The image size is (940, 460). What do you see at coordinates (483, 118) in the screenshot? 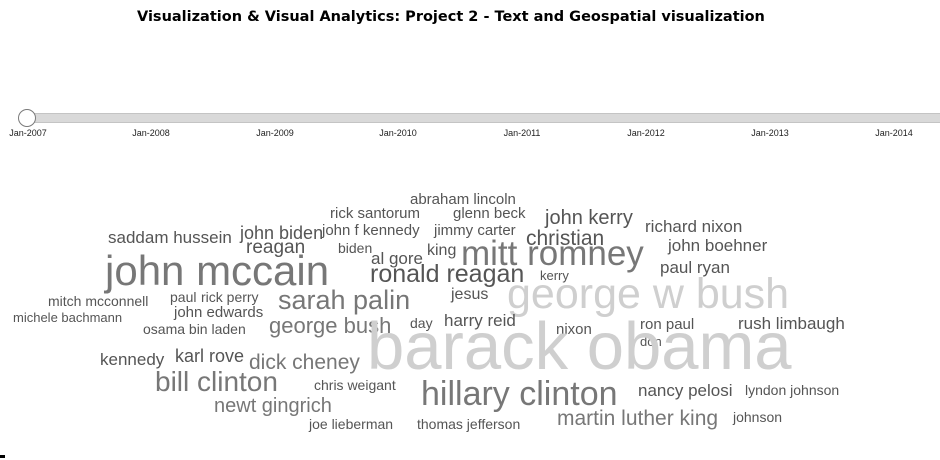
I see `slider-track` at bounding box center [483, 118].